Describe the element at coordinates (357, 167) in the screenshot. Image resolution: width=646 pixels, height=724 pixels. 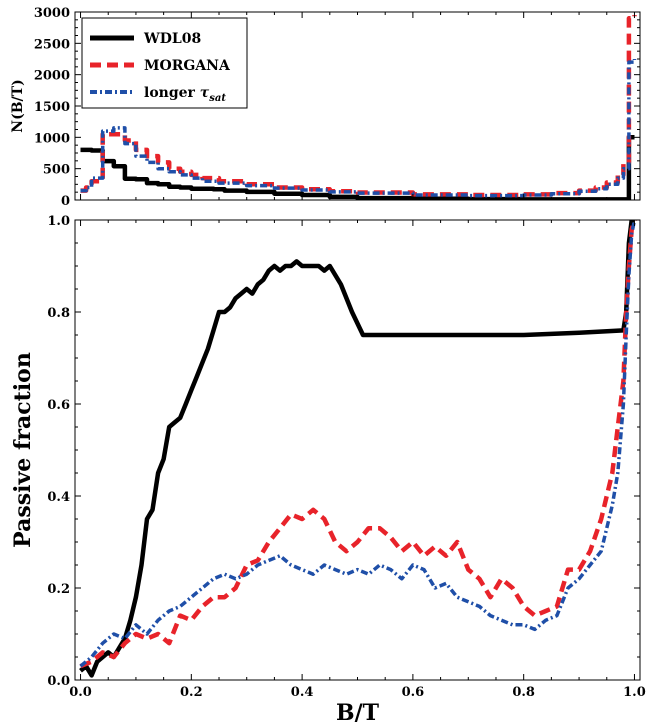
I see `top-series-wdl08` at that location.